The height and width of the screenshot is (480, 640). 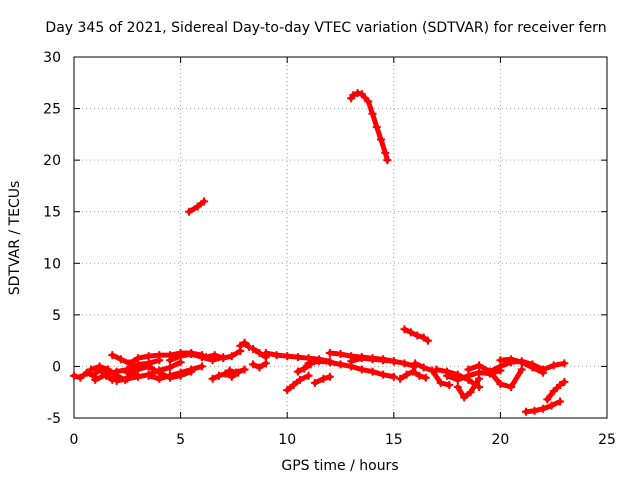 I want to click on y-tick-label: 15, so click(x=52, y=213).